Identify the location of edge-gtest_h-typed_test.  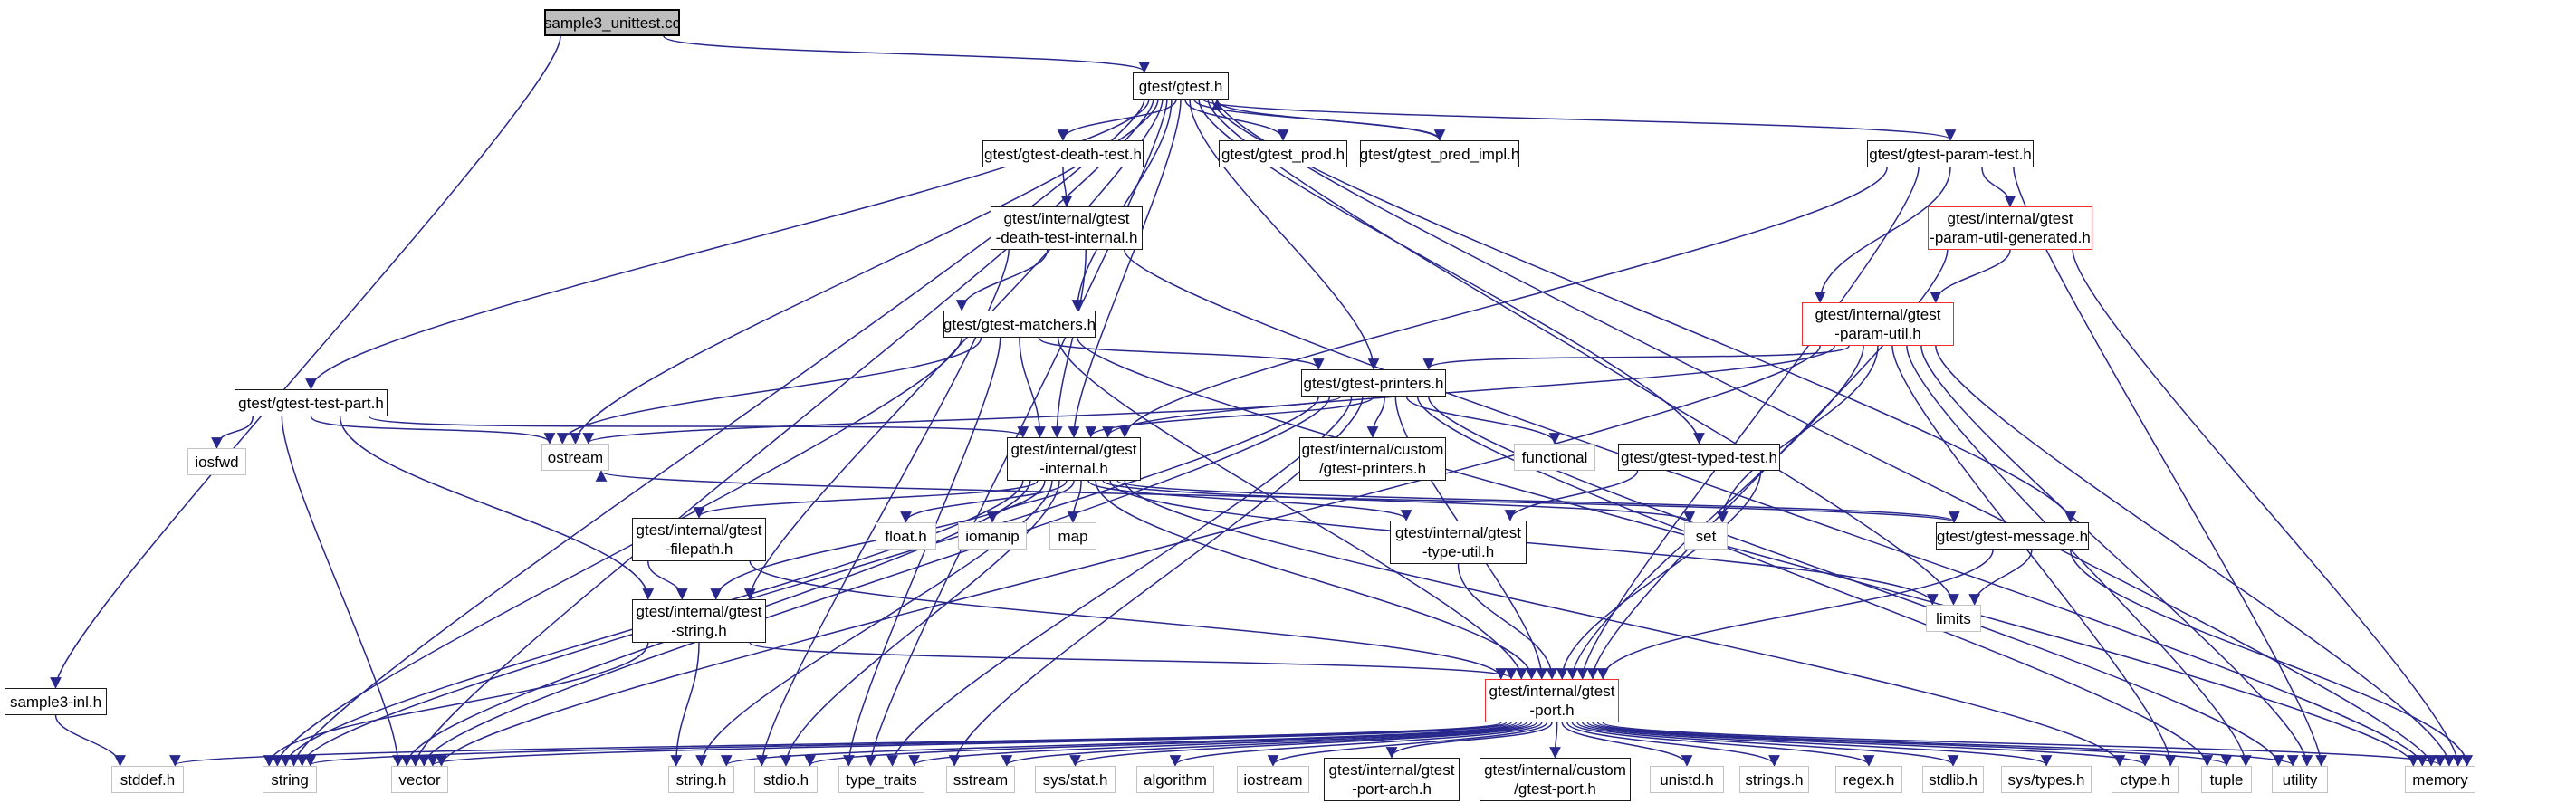
(1451, 272).